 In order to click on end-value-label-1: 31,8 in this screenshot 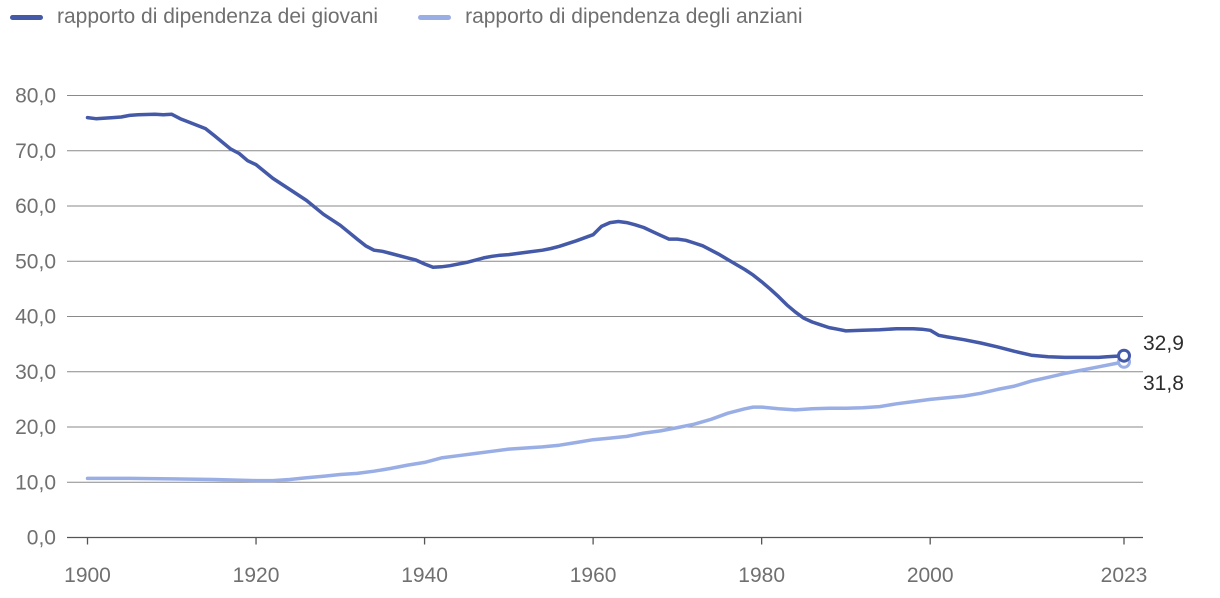, I will do `click(1163, 383)`.